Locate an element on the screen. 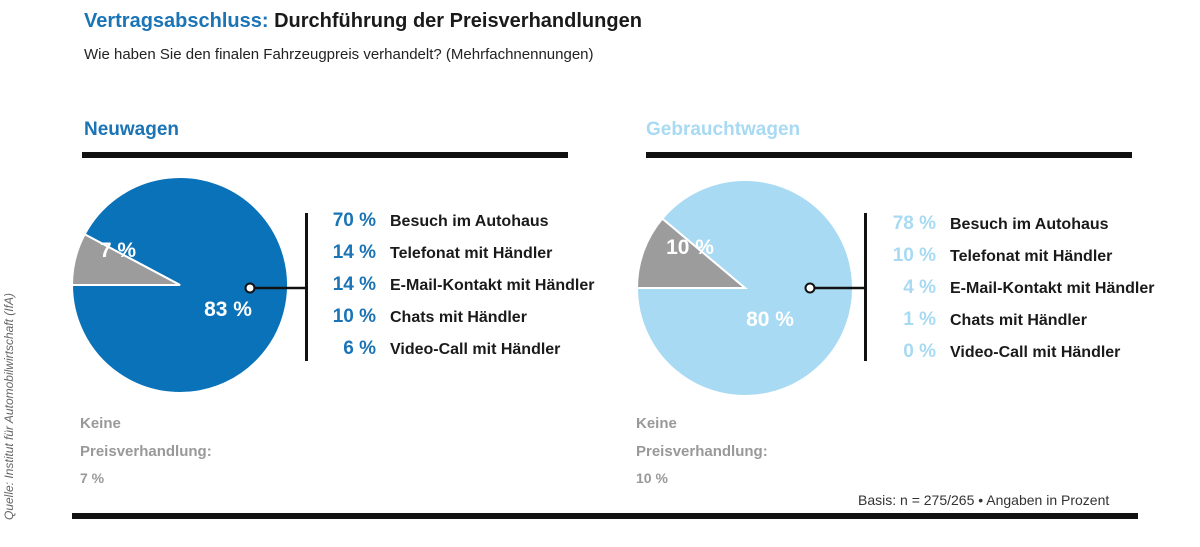 This screenshot has width=1200, height=547. pie-chart-neuwagen: 83 % 7 % is located at coordinates (189, 285).